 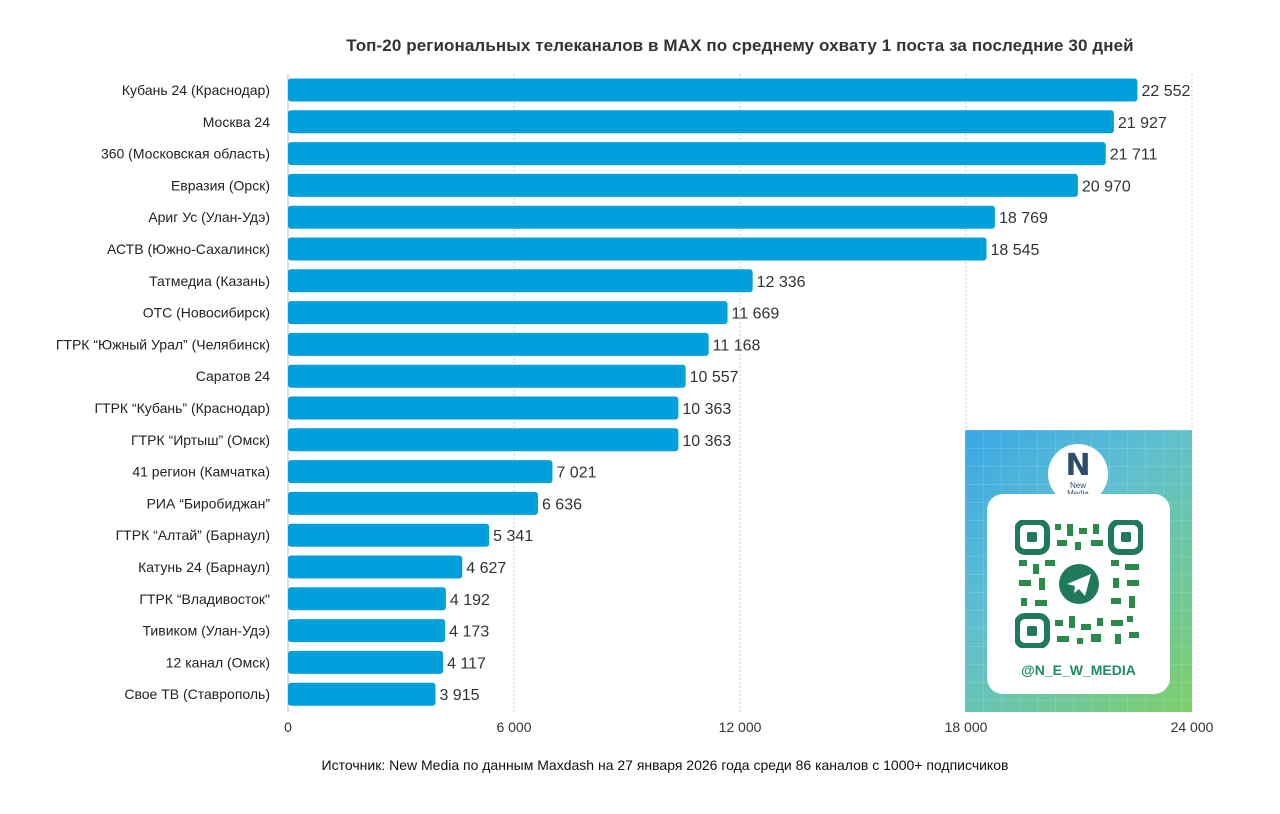 What do you see at coordinates (218, 662) in the screenshot?
I see `category-label: 12 канал (Омск)` at bounding box center [218, 662].